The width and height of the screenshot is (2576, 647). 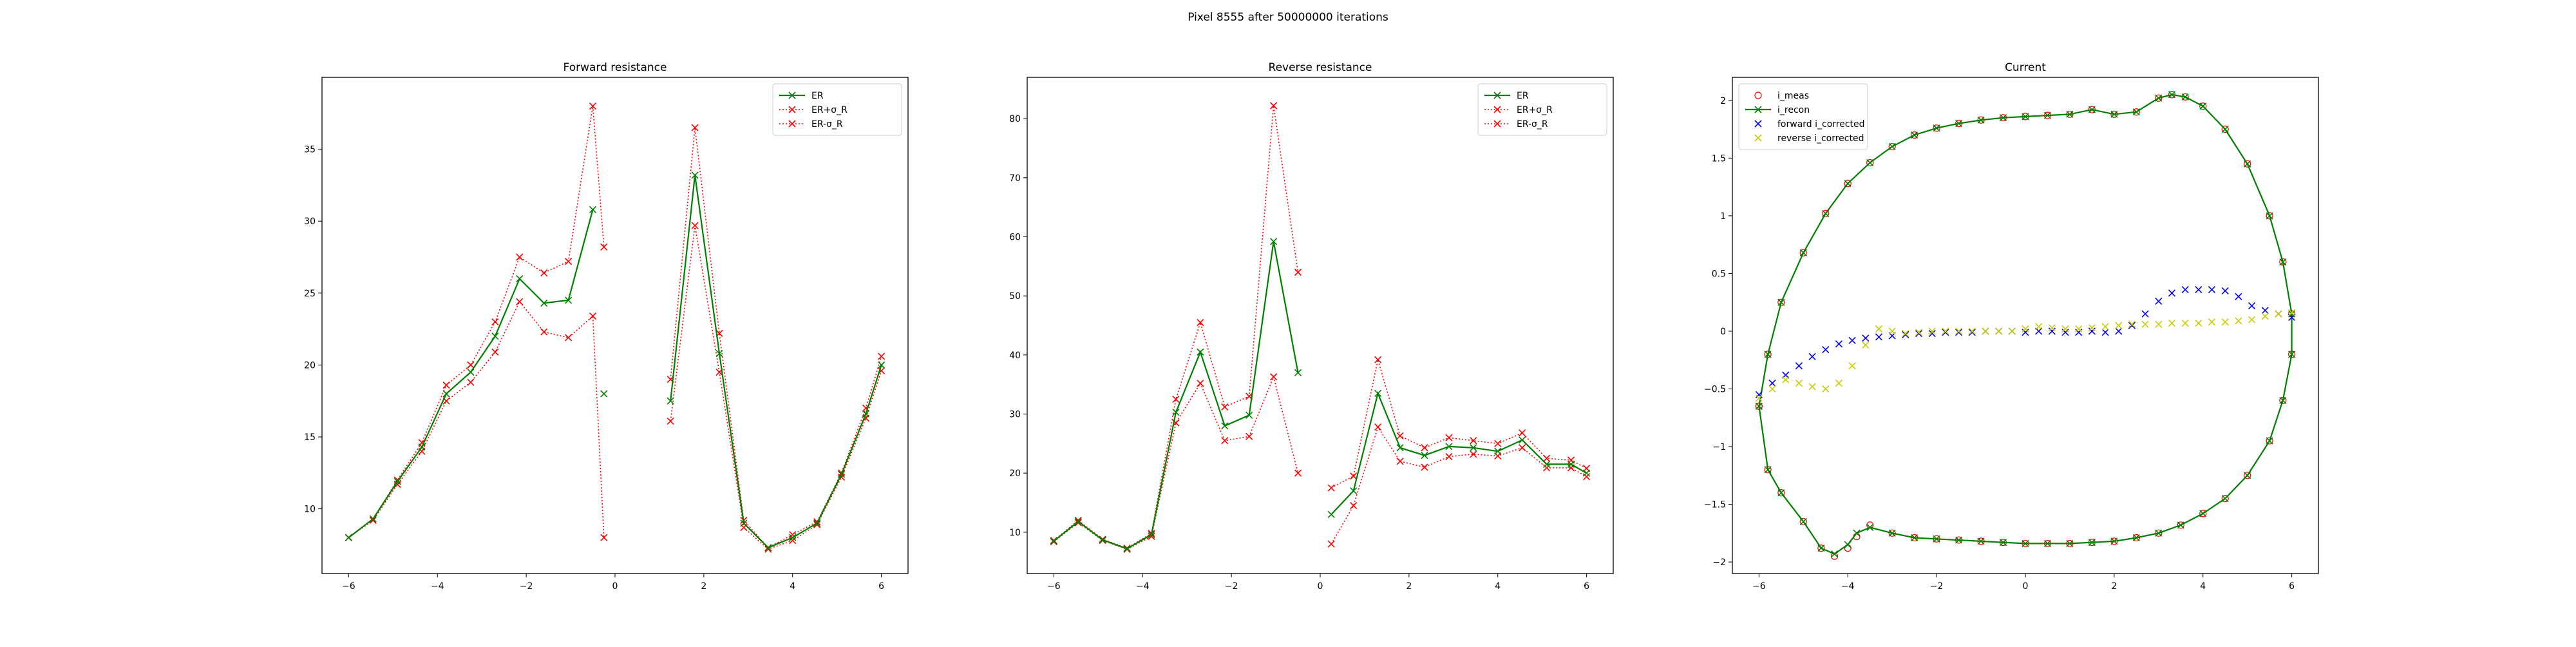 What do you see at coordinates (1848, 586) in the screenshot?
I see `x-tick-label: −4` at bounding box center [1848, 586].